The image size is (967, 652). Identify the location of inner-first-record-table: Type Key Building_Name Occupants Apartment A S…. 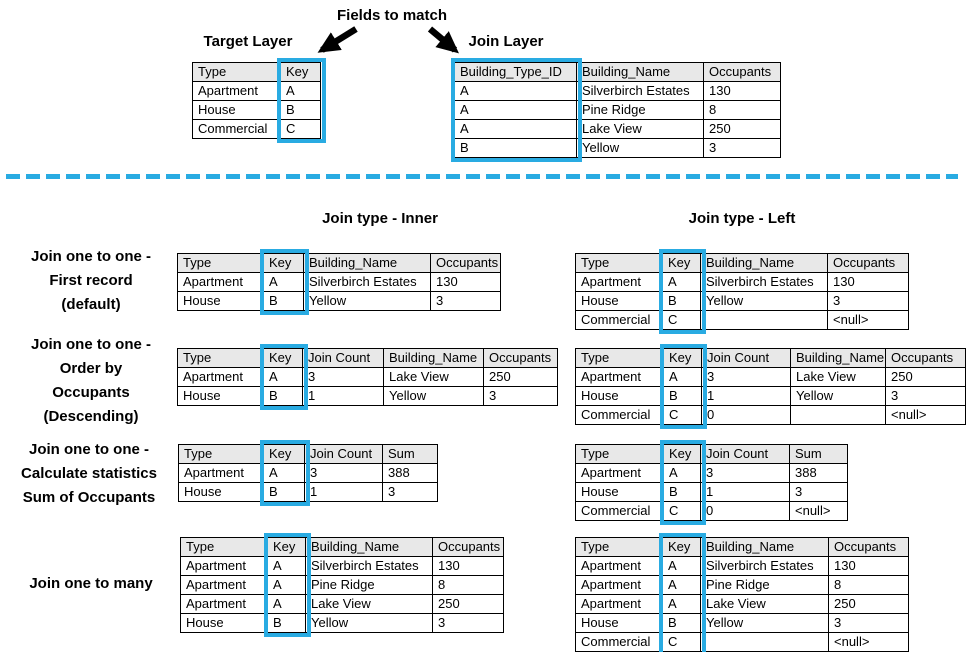
(339, 282).